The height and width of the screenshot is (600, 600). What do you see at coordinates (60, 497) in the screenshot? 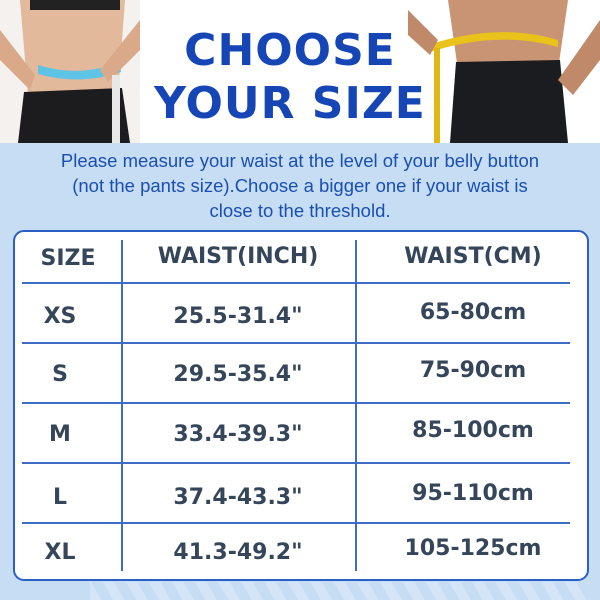
I see `size-cell: L` at bounding box center [60, 497].